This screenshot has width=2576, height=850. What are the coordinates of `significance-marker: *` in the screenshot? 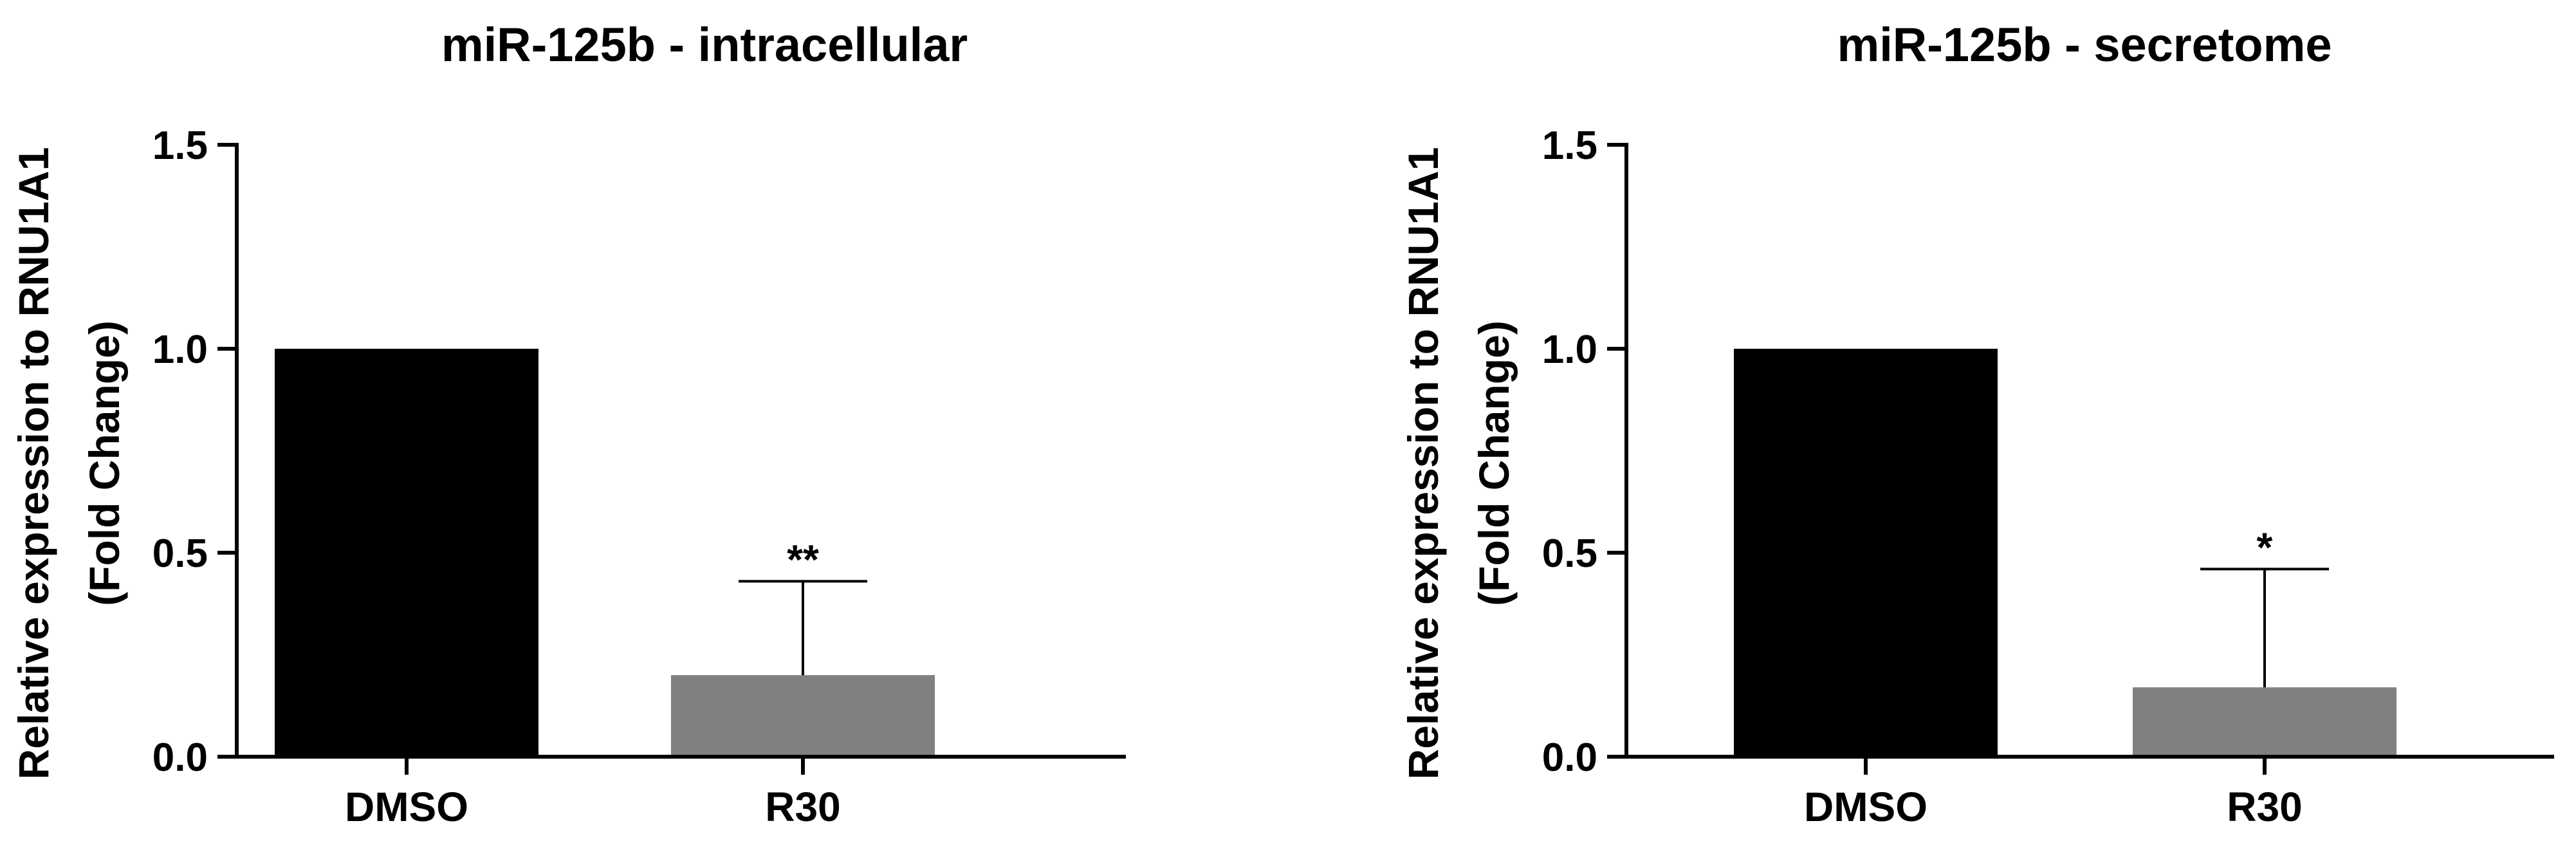 It's located at (2265, 547).